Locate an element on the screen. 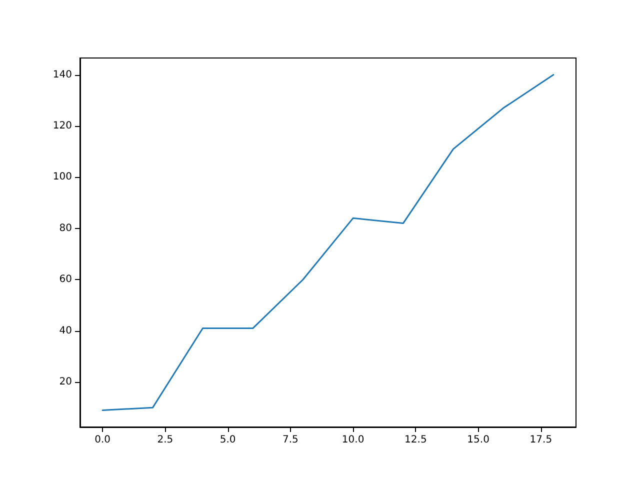  y-tick-label: 100 is located at coordinates (62, 177).